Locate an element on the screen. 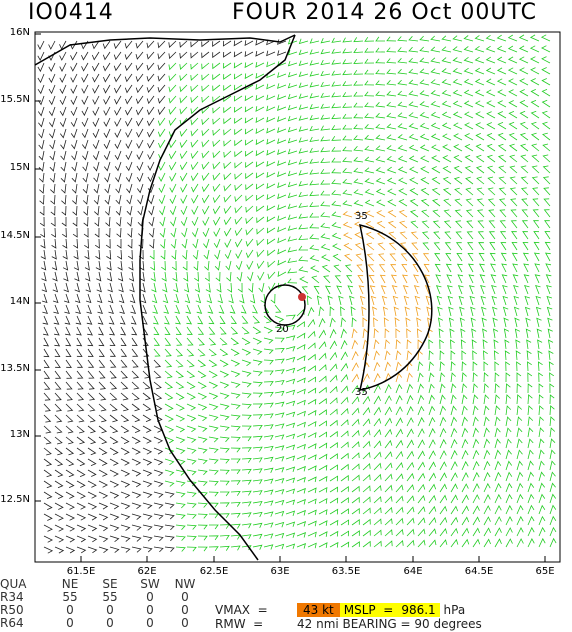  lat-label: 15.5N is located at coordinates (15, 99).